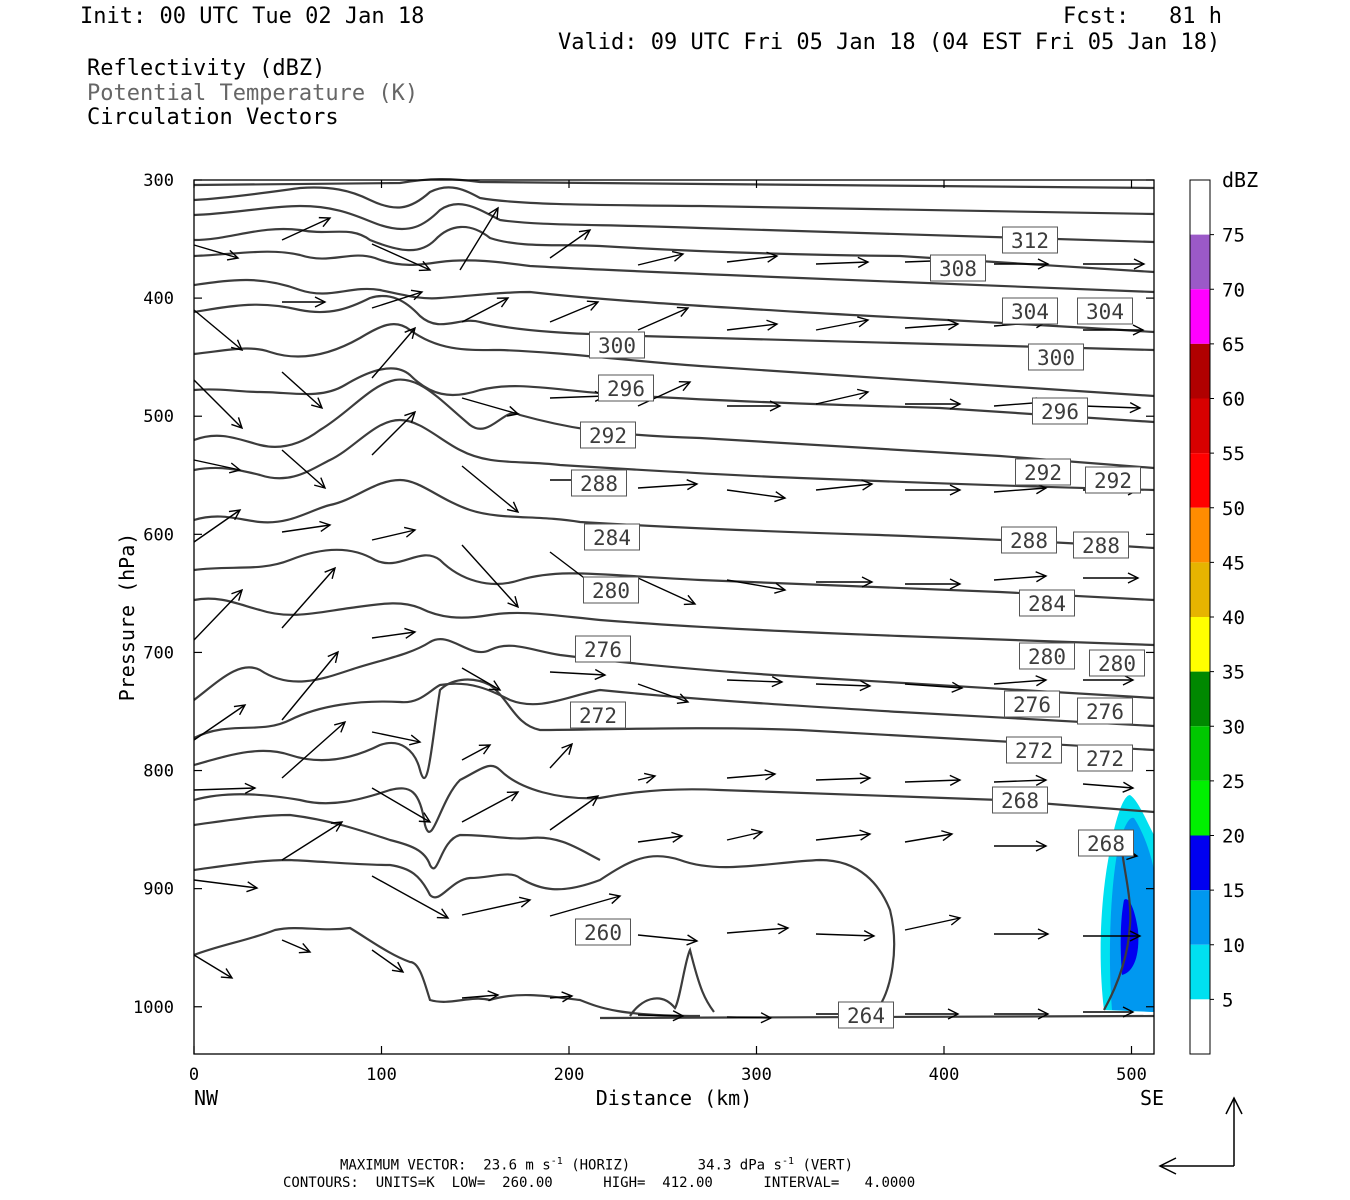  What do you see at coordinates (1233, 727) in the screenshot?
I see `colorbar-level-label: 30` at bounding box center [1233, 727].